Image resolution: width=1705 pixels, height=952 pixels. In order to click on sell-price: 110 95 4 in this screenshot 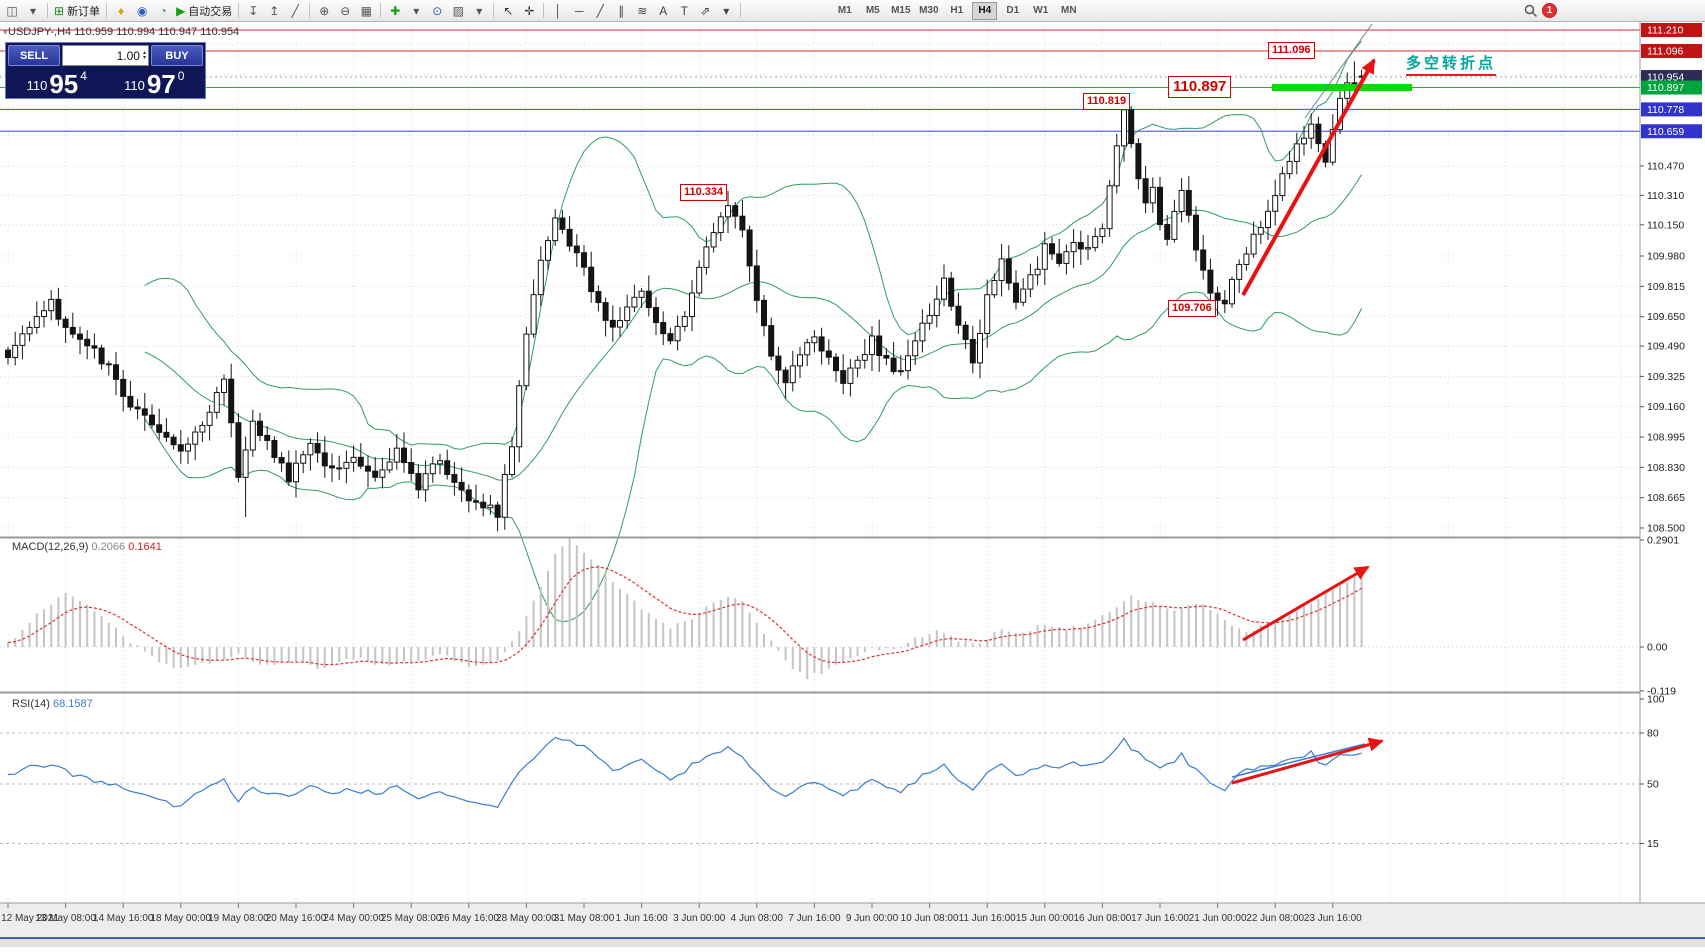, I will do `click(57, 83)`.